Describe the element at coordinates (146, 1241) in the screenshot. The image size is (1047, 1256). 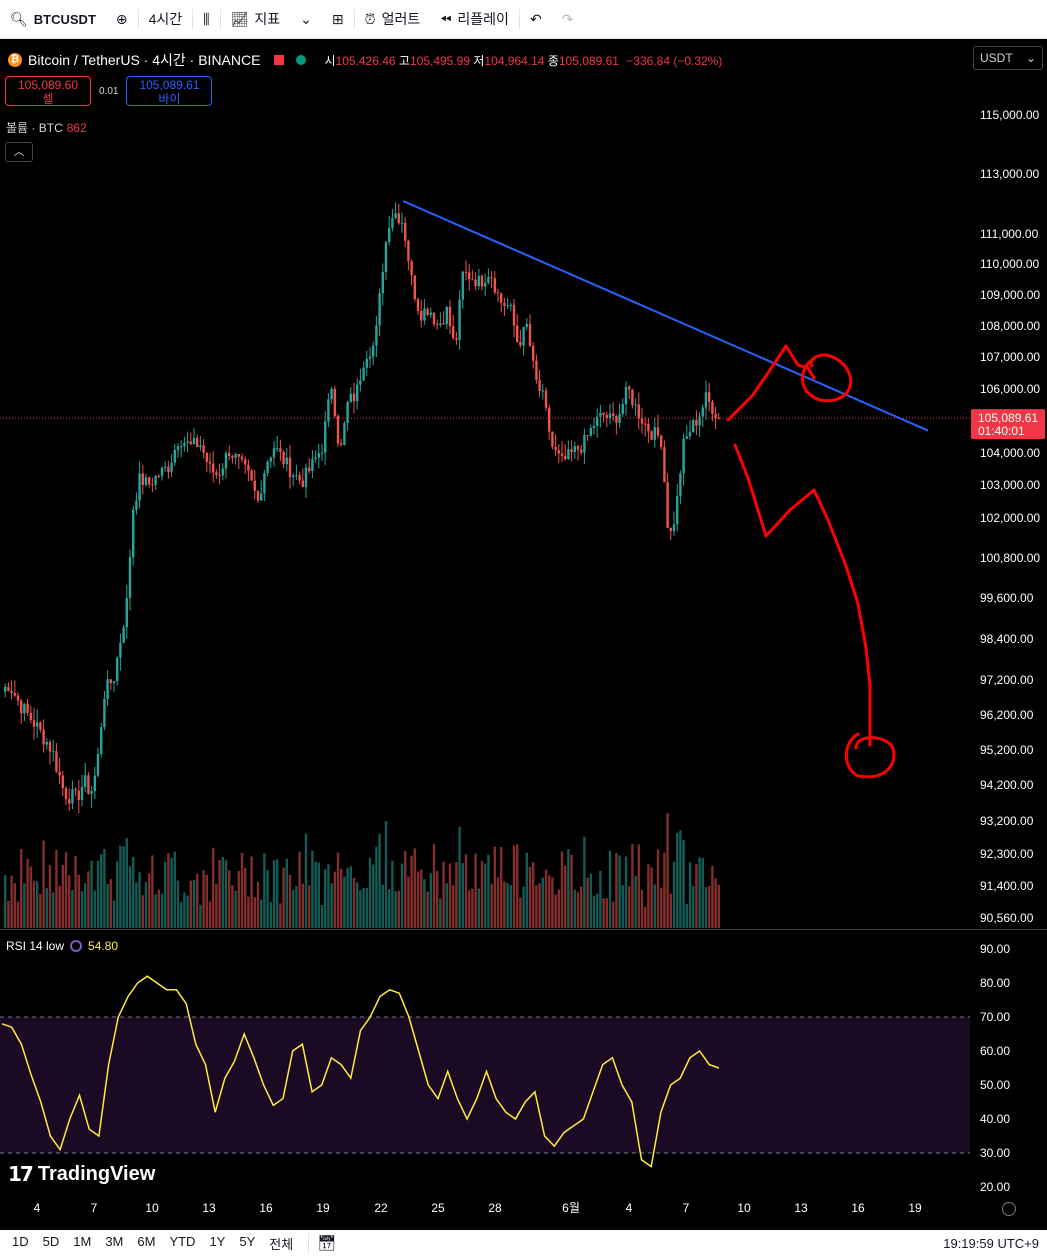
I see `range-6m: 6M` at that location.